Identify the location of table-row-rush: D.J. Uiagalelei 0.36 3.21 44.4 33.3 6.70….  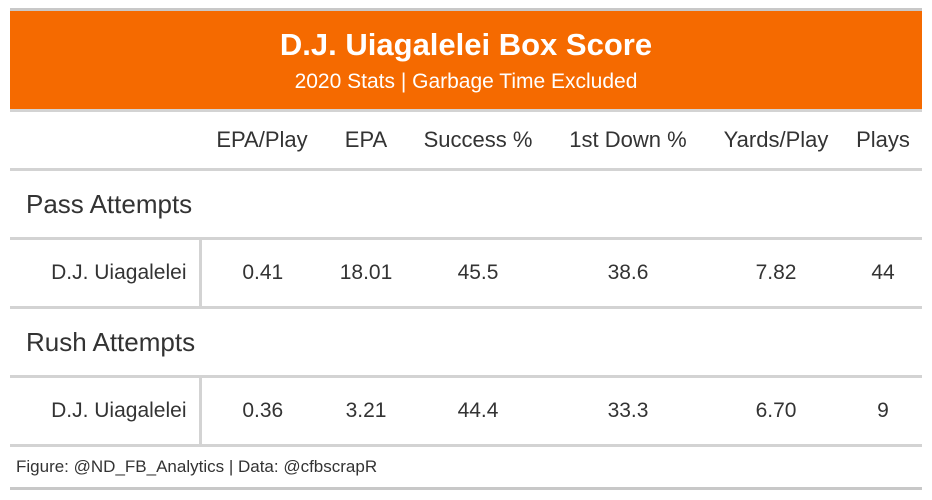
(466, 411).